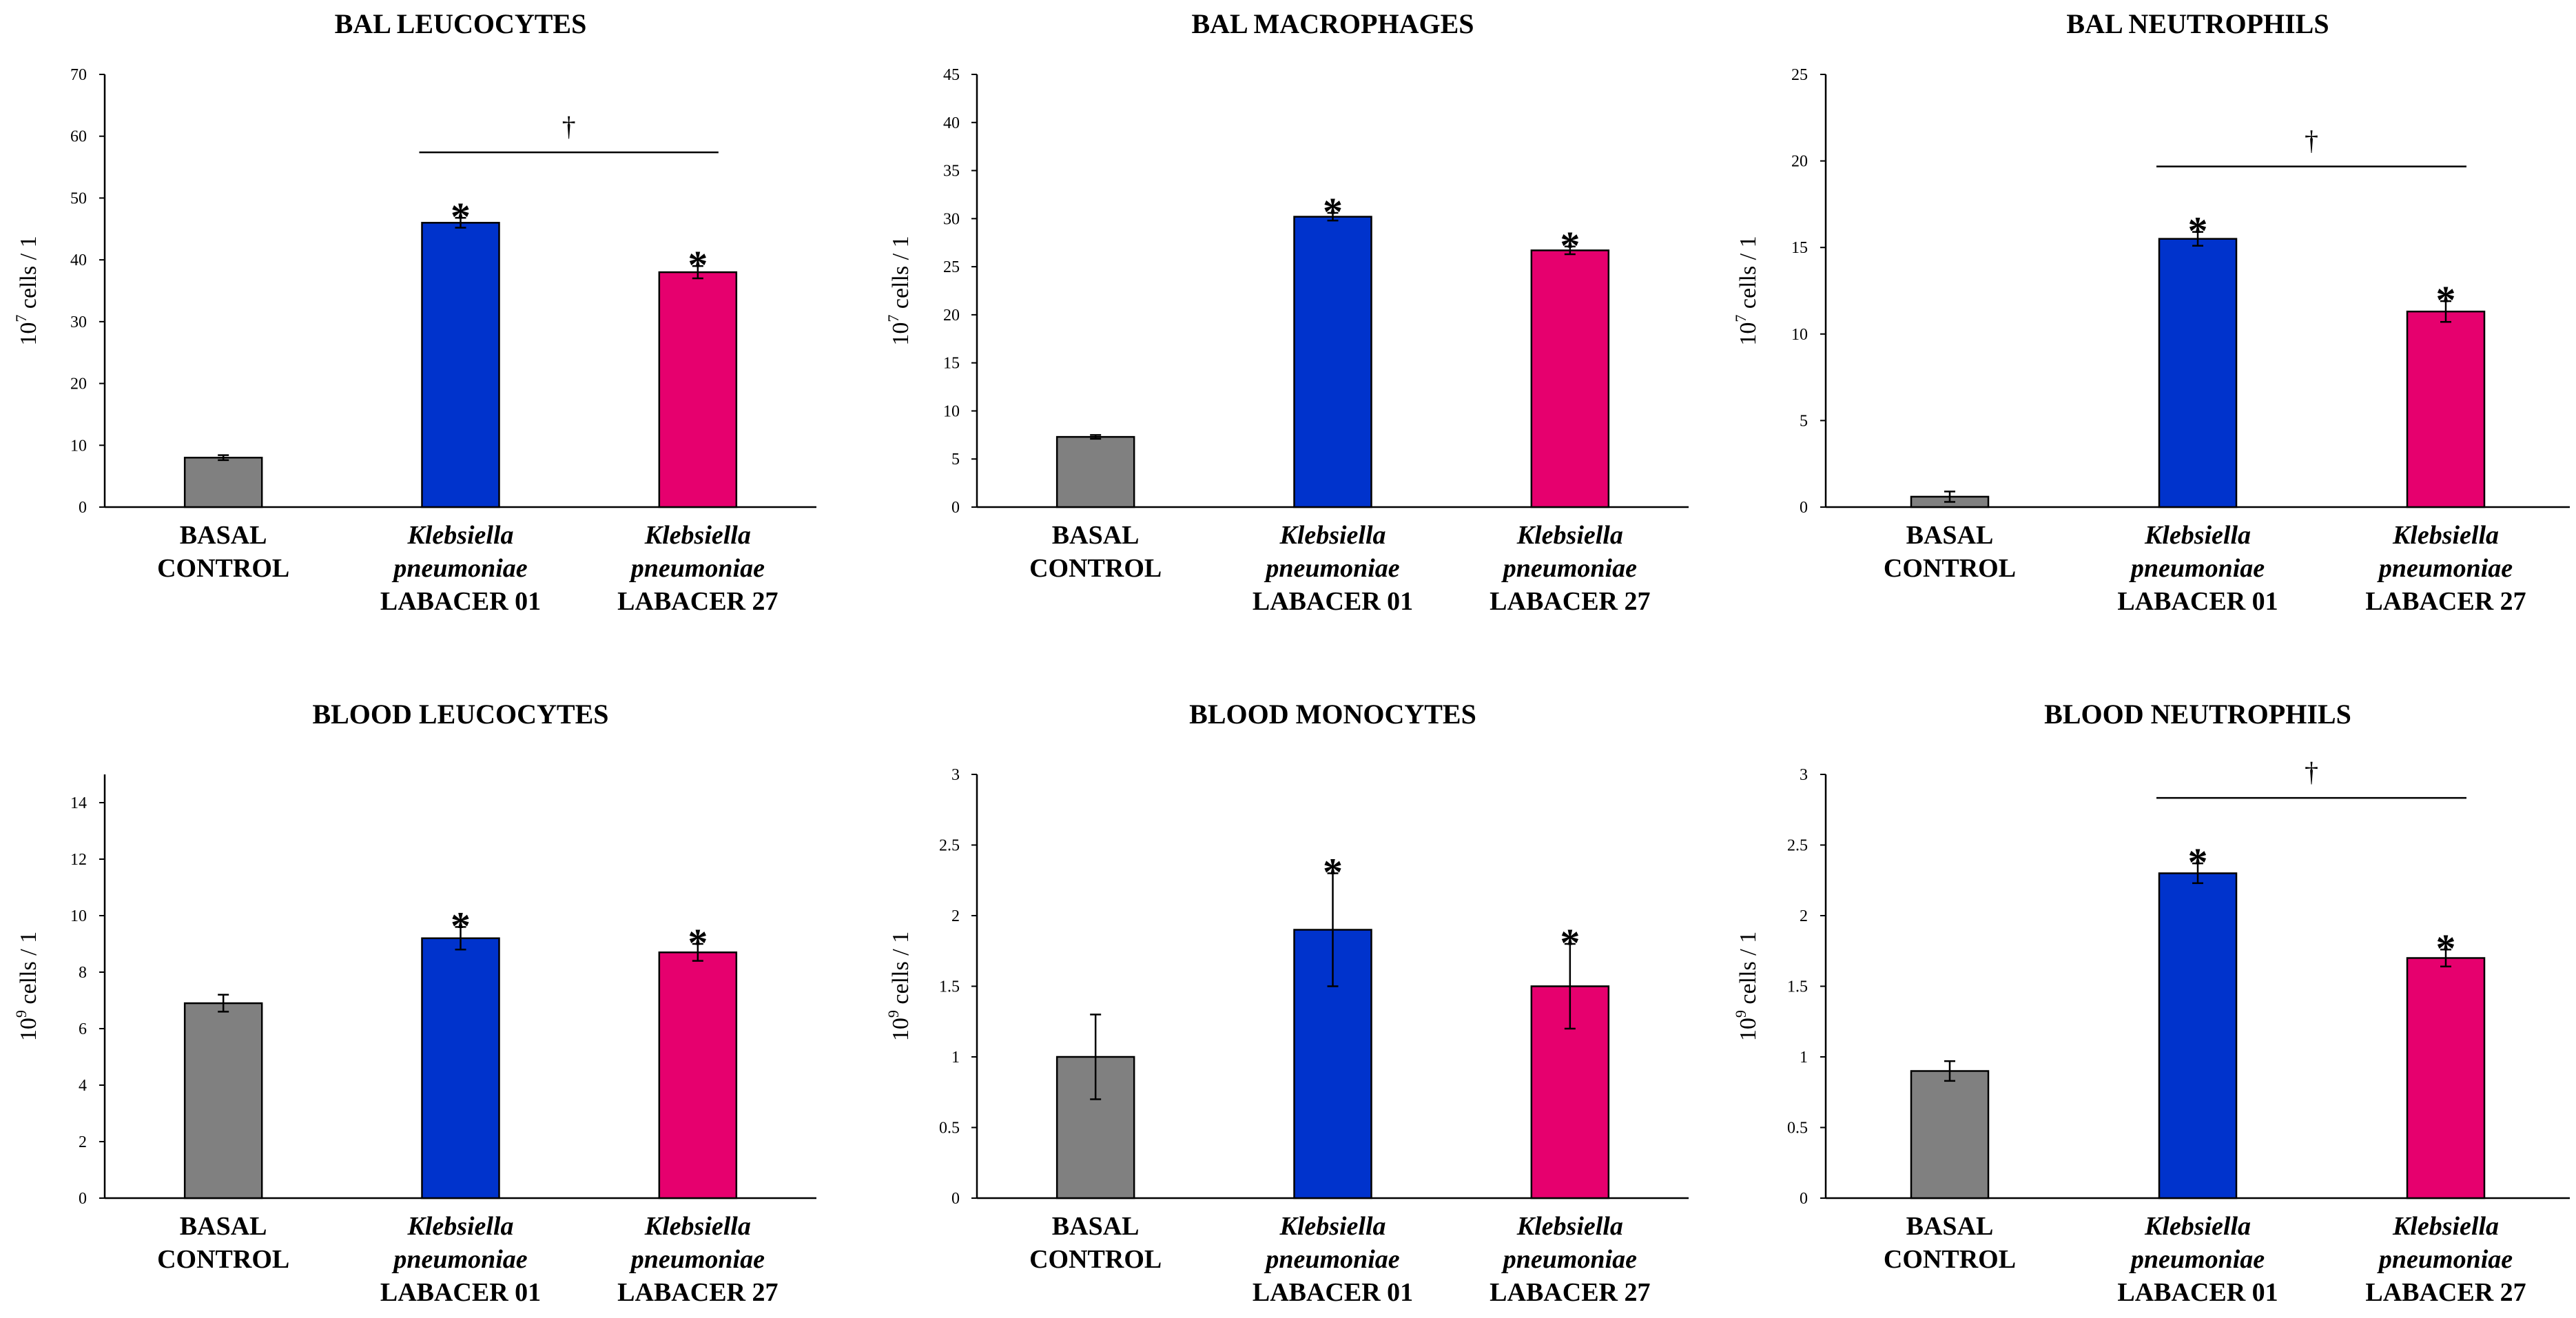 The width and height of the screenshot is (2576, 1318). What do you see at coordinates (1332, 714) in the screenshot?
I see `chart-title: BLOOD MONOCYTES` at bounding box center [1332, 714].